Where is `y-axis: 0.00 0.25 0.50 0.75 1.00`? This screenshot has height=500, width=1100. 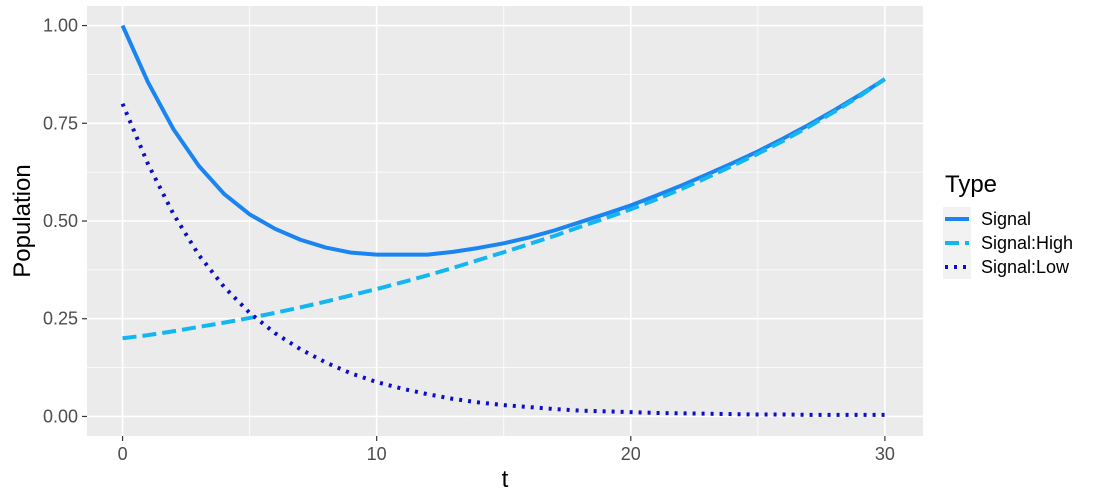
y-axis: 0.00 0.25 0.50 0.75 1.00 is located at coordinates (65, 221).